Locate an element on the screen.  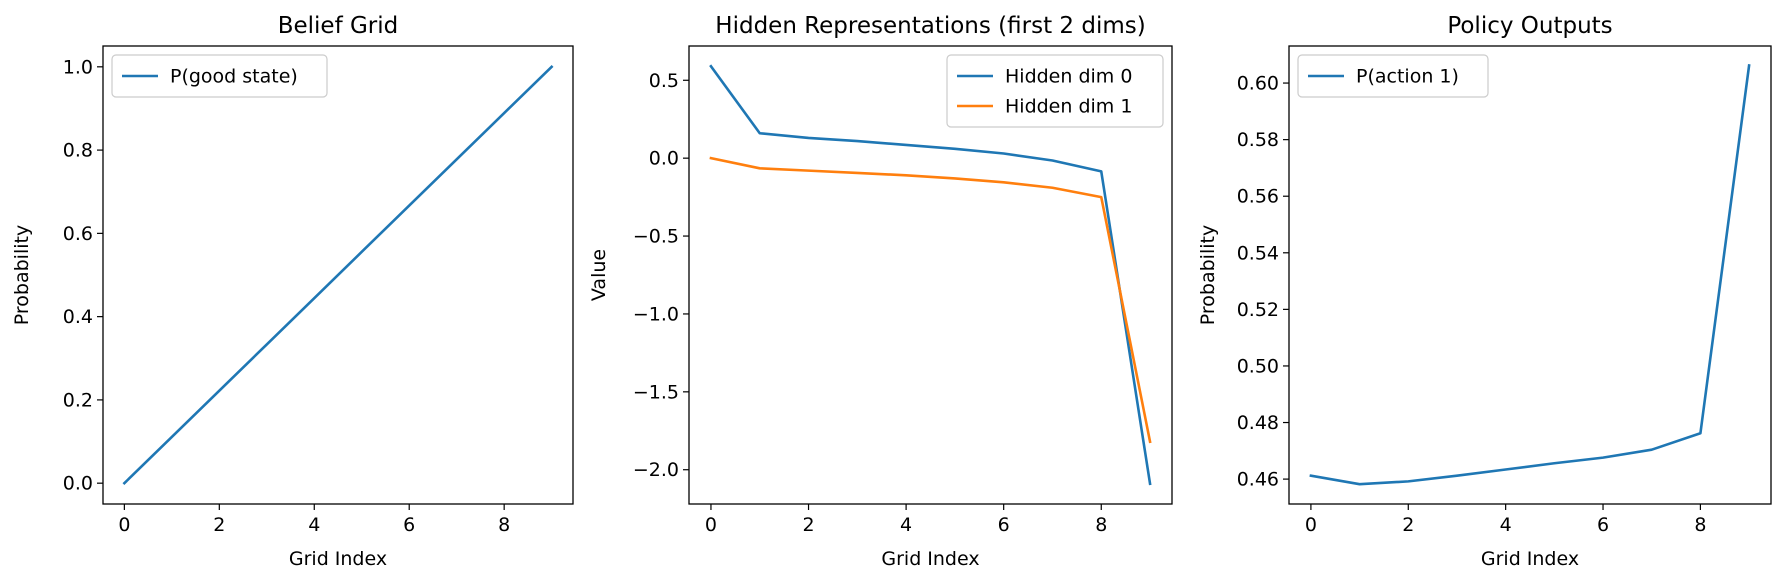
y-tick-label: 0.56 is located at coordinates (1258, 197).